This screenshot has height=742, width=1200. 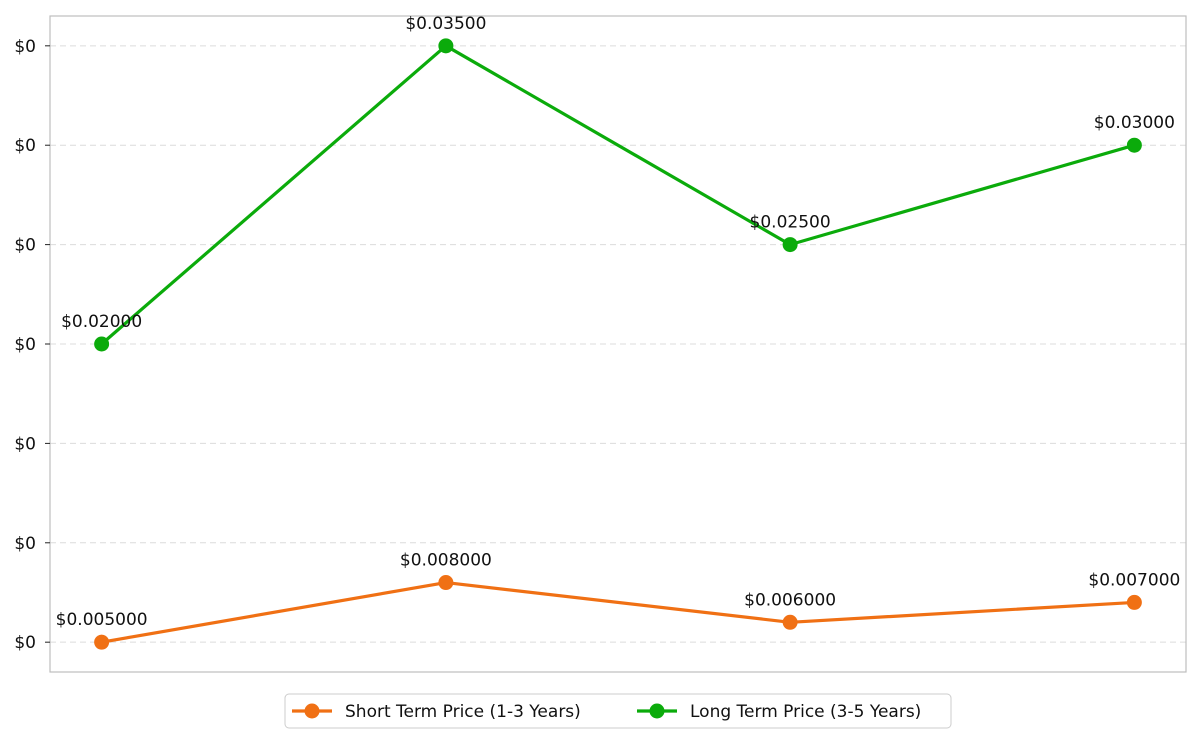 I want to click on data-label: $0.006000, so click(x=790, y=600).